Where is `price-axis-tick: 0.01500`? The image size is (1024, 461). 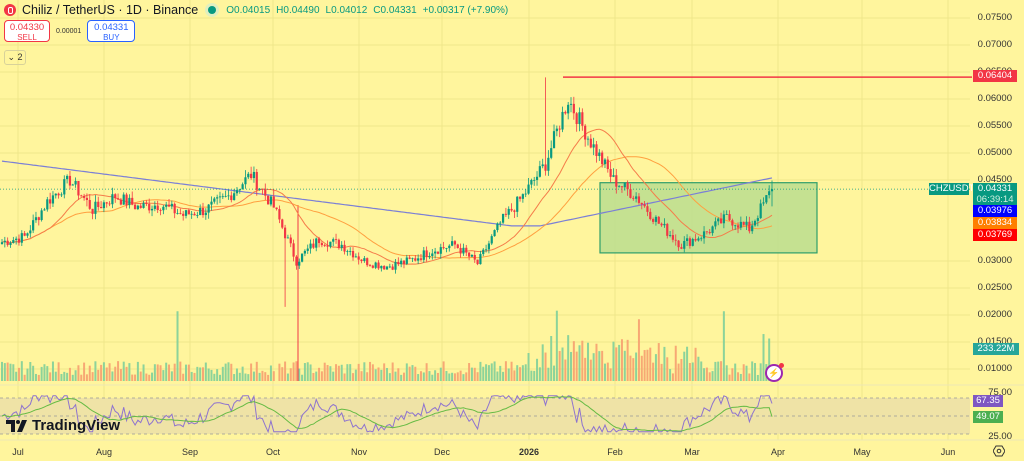 price-axis-tick: 0.01500 is located at coordinates (994, 341).